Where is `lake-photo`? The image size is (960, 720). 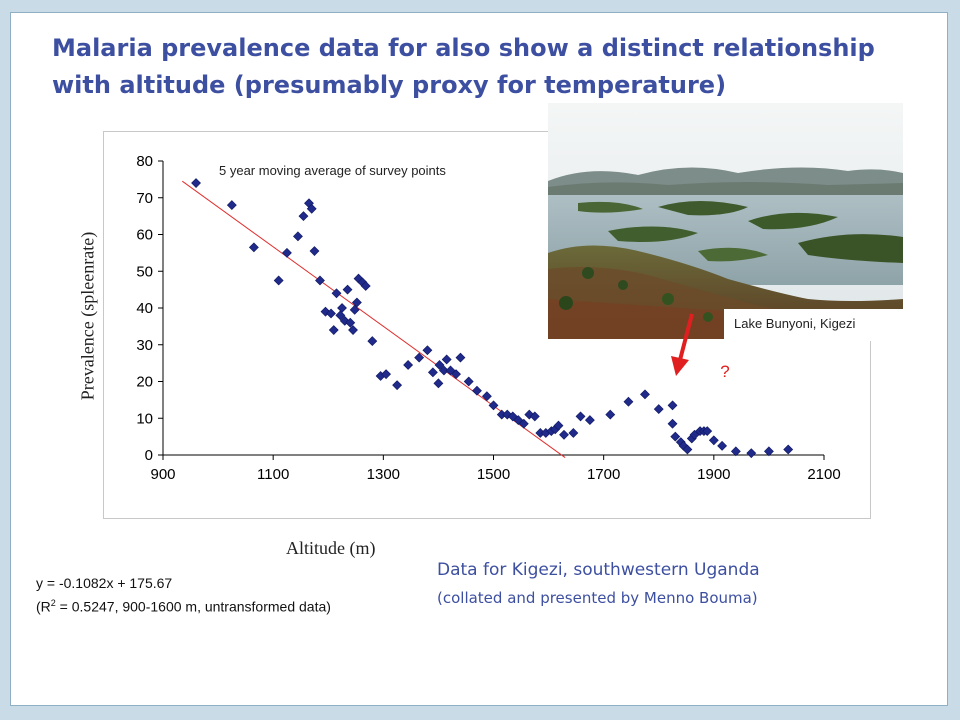 lake-photo is located at coordinates (725, 221).